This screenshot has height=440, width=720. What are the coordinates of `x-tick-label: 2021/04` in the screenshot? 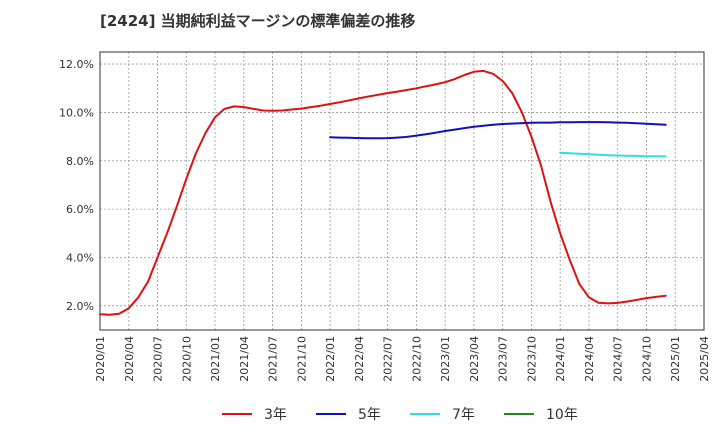 It's located at (244, 359).